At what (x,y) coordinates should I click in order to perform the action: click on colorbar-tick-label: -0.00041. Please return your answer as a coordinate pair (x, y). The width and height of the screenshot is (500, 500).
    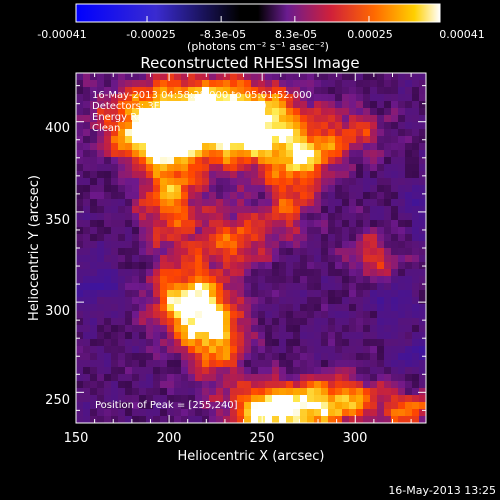
    Looking at the image, I should click on (61, 34).